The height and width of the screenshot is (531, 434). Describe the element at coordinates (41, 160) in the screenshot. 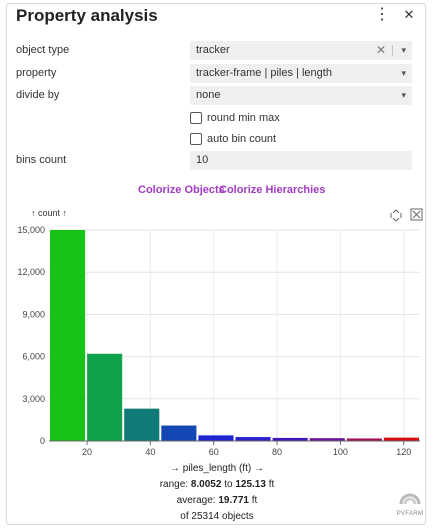

I see `bins-count-label: bins count` at that location.